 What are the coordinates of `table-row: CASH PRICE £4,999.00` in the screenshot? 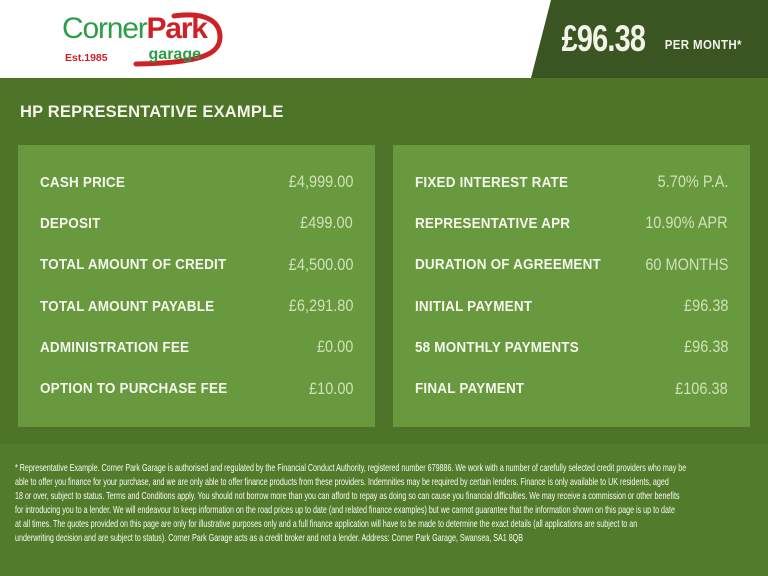 It's located at (196, 182).